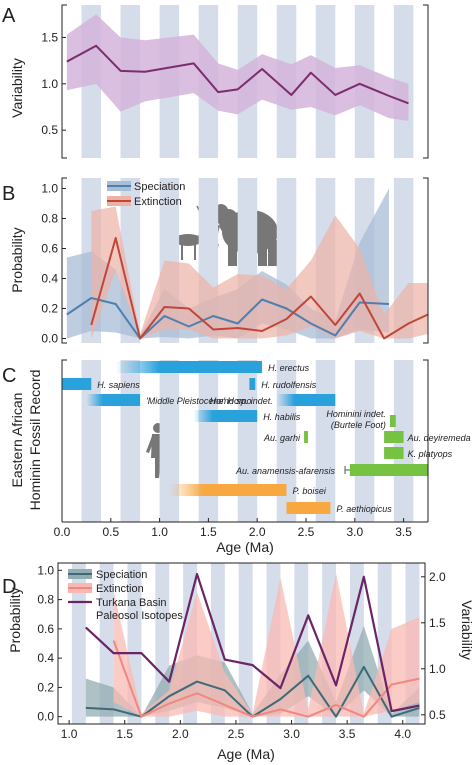 This screenshot has height=765, width=474. What do you see at coordinates (437, 669) in the screenshot?
I see `d-y2tick-label: 1.0` at bounding box center [437, 669].